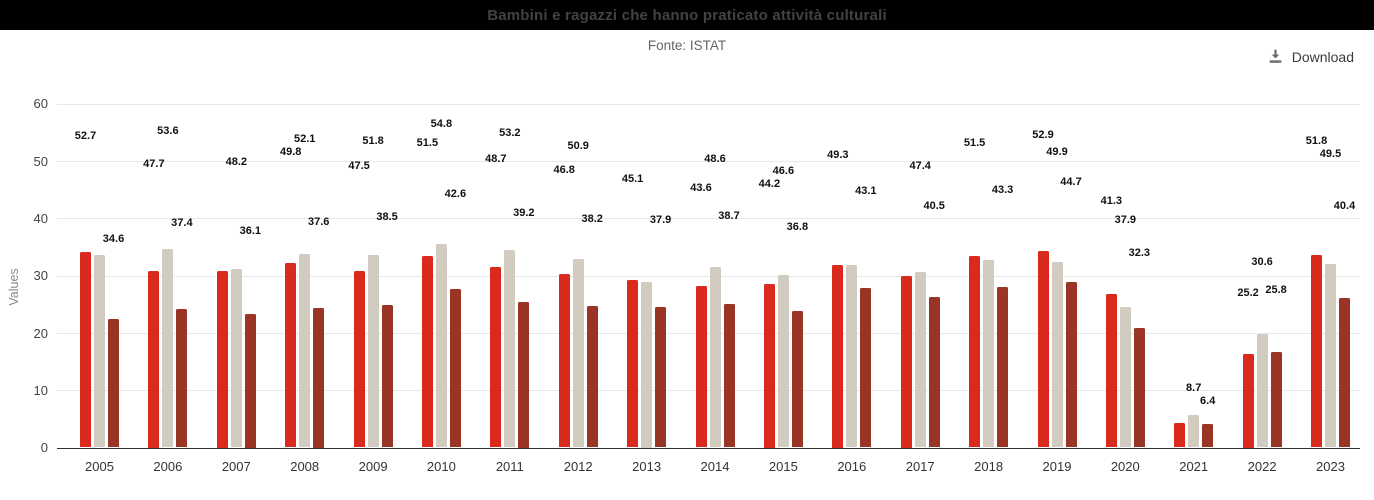  Describe the element at coordinates (455, 368) in the screenshot. I see `bar-dark-red-2010` at that location.